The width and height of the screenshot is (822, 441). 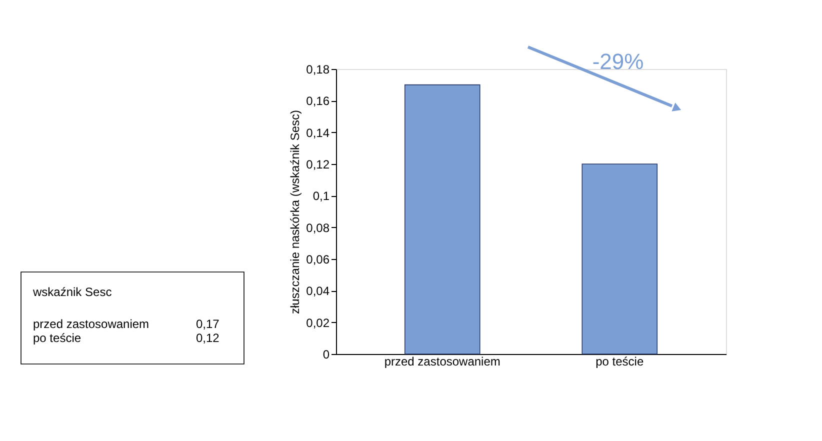 What do you see at coordinates (618, 61) in the screenshot?
I see `annotation: -29%` at bounding box center [618, 61].